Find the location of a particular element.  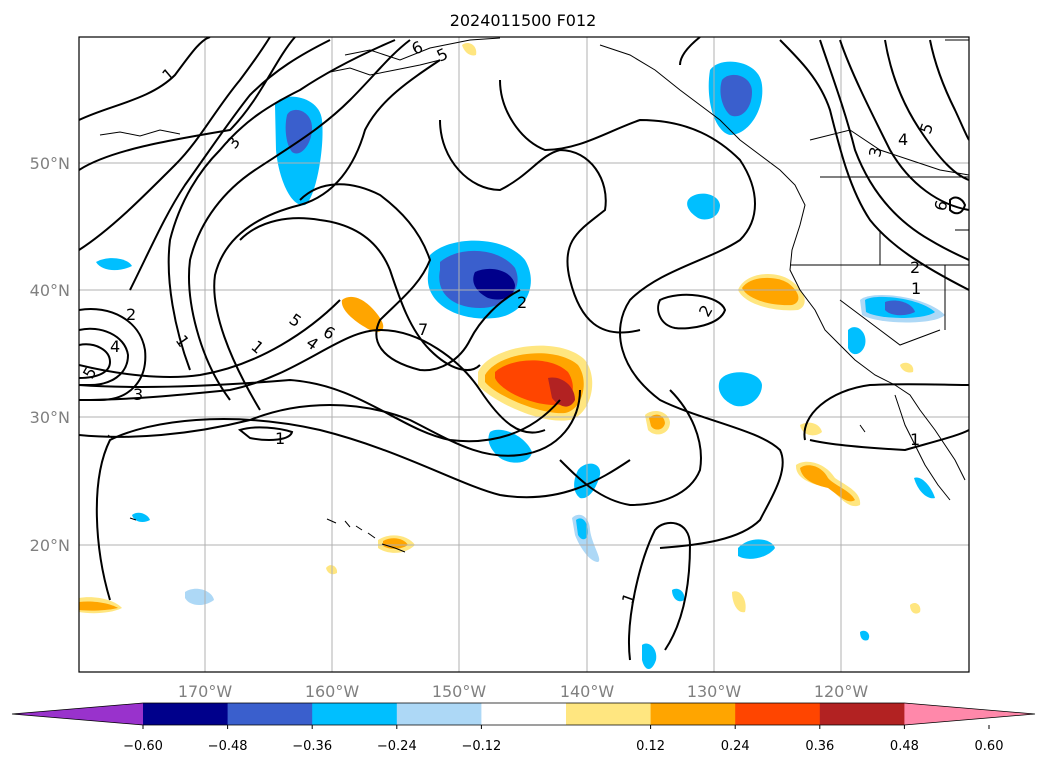

lon-label: 170°W is located at coordinates (205, 691).